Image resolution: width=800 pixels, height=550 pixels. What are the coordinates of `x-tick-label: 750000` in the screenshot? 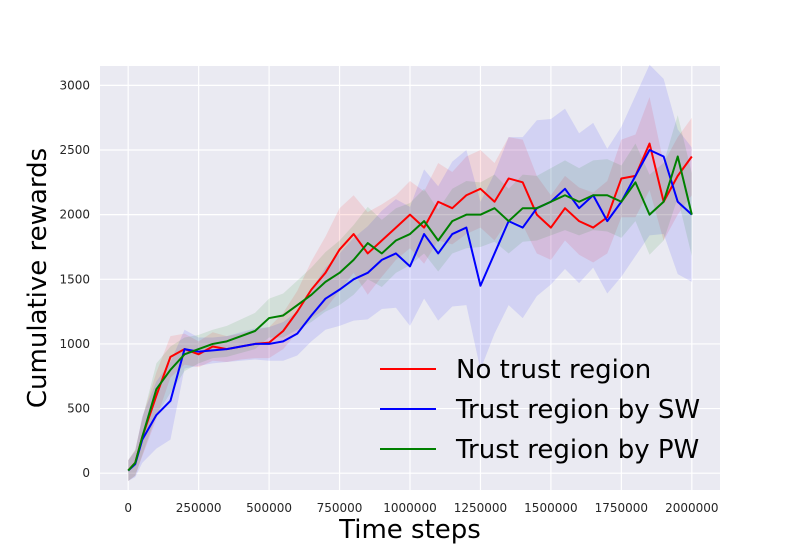 It's located at (340, 508).